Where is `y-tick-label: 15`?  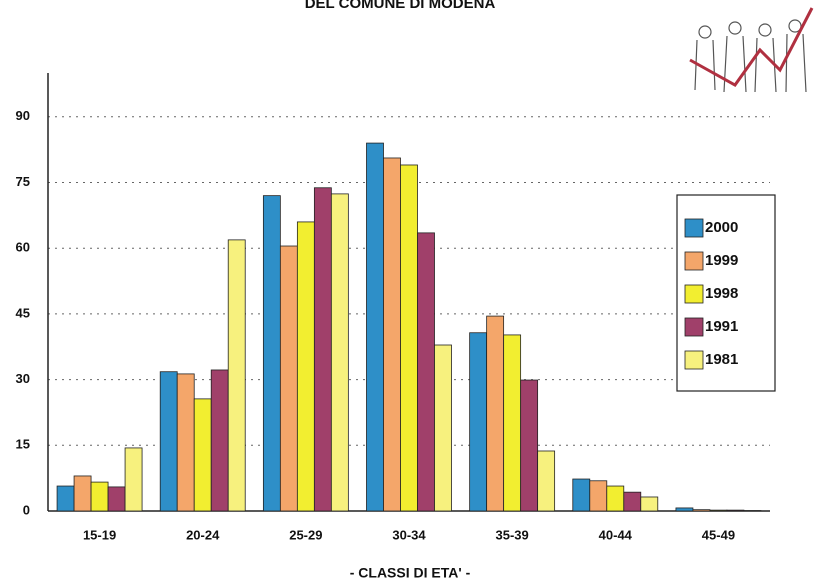
y-tick-label: 15 is located at coordinates (23, 444).